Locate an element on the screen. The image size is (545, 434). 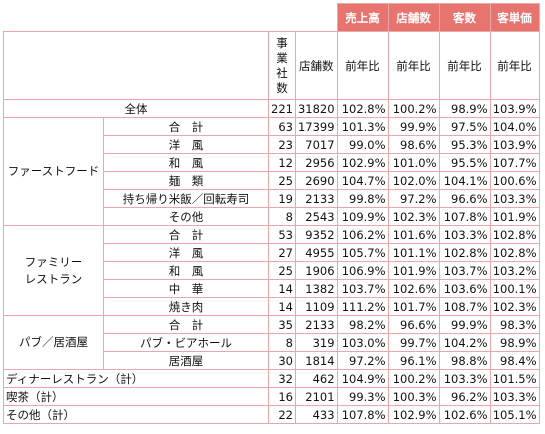
cell-store-count: 2133 is located at coordinates (316, 324).